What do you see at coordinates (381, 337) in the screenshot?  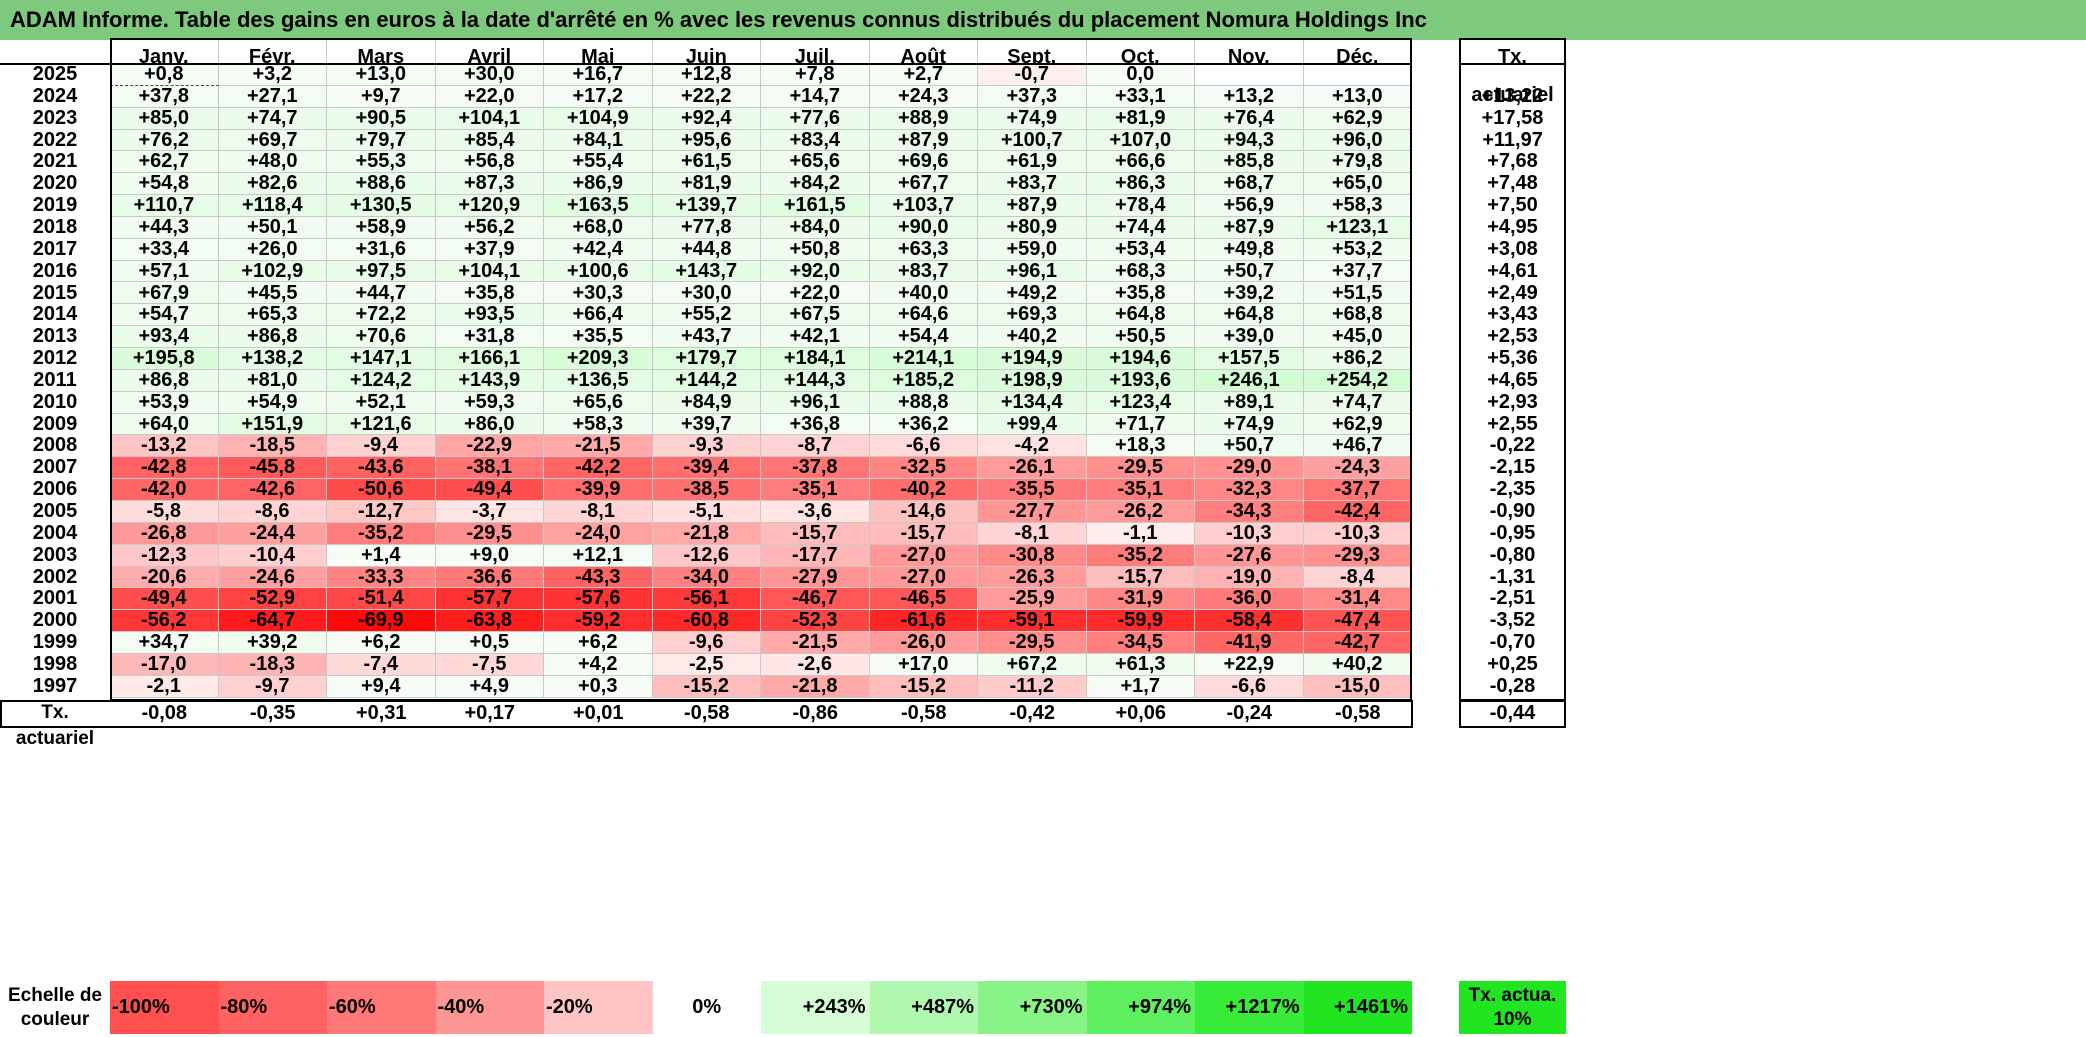 I see `table-cell: +70,6` at bounding box center [381, 337].